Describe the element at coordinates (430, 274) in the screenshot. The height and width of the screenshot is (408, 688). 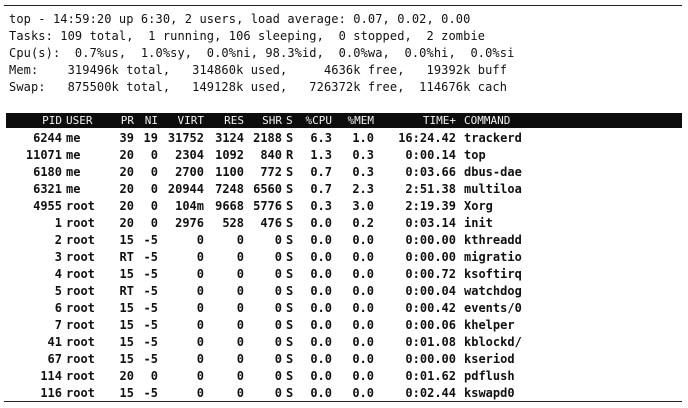
I see `cell-time: 0:00.72` at that location.